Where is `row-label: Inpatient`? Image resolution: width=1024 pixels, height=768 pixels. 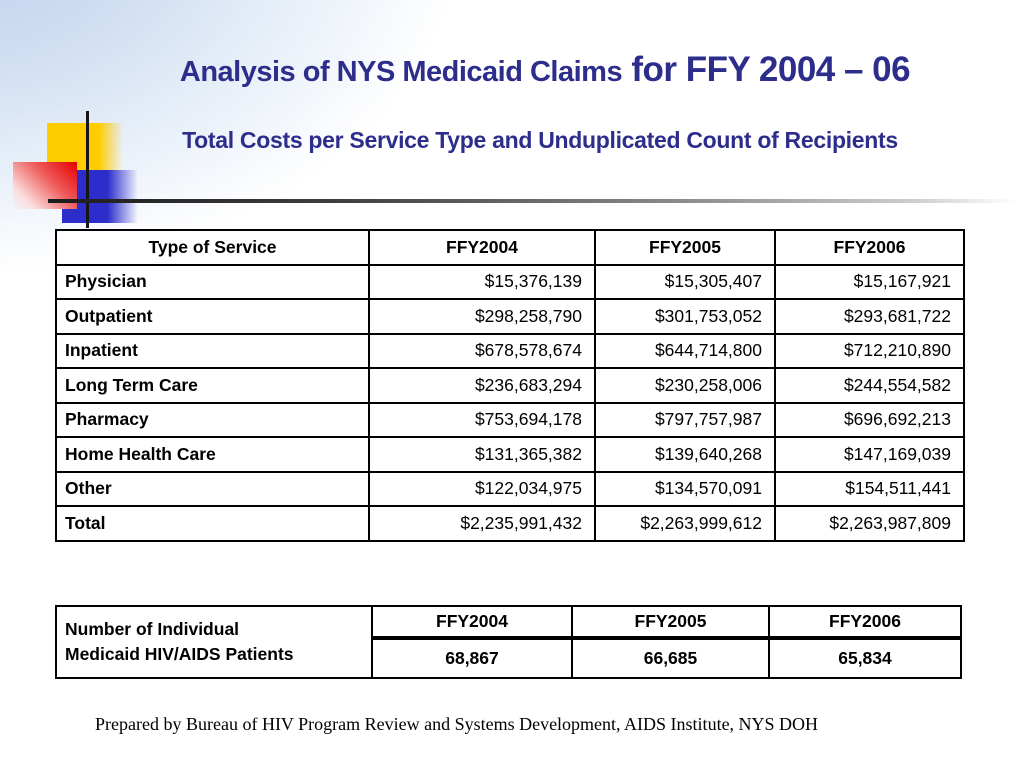 row-label: Inpatient is located at coordinates (212, 350).